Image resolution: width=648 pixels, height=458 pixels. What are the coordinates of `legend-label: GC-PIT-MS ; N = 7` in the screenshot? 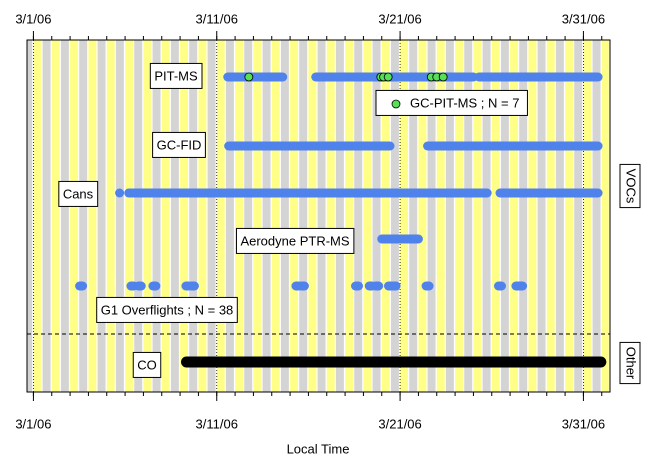 It's located at (464, 102).